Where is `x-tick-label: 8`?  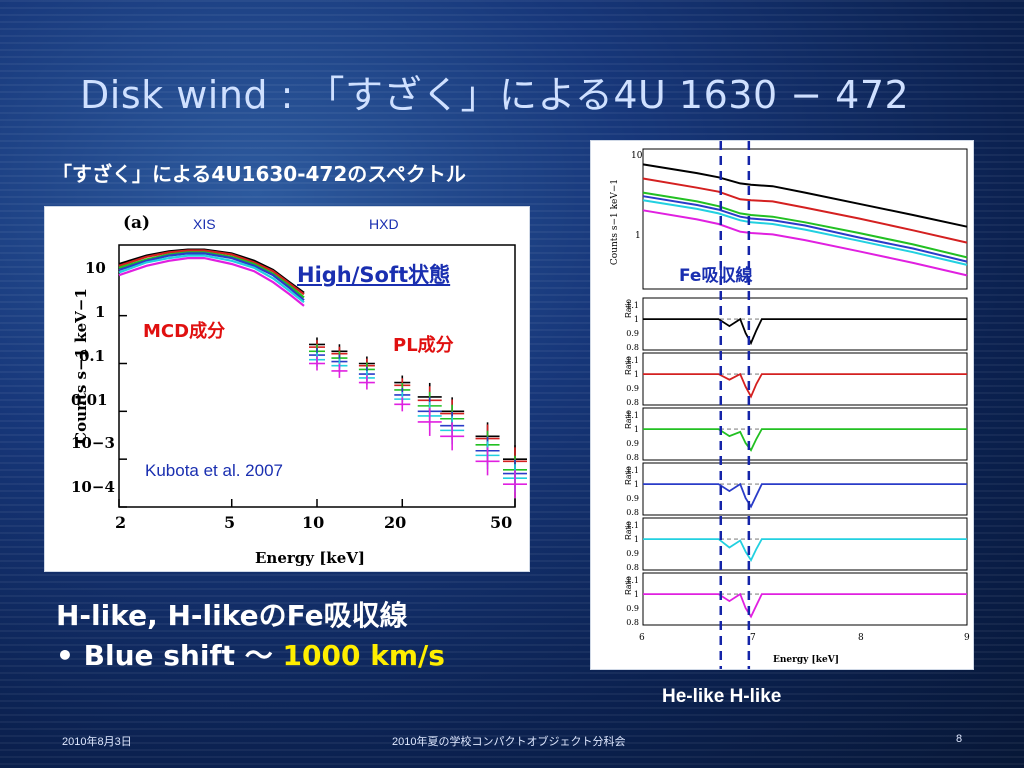
x-tick-label: 8 is located at coordinates (861, 638).